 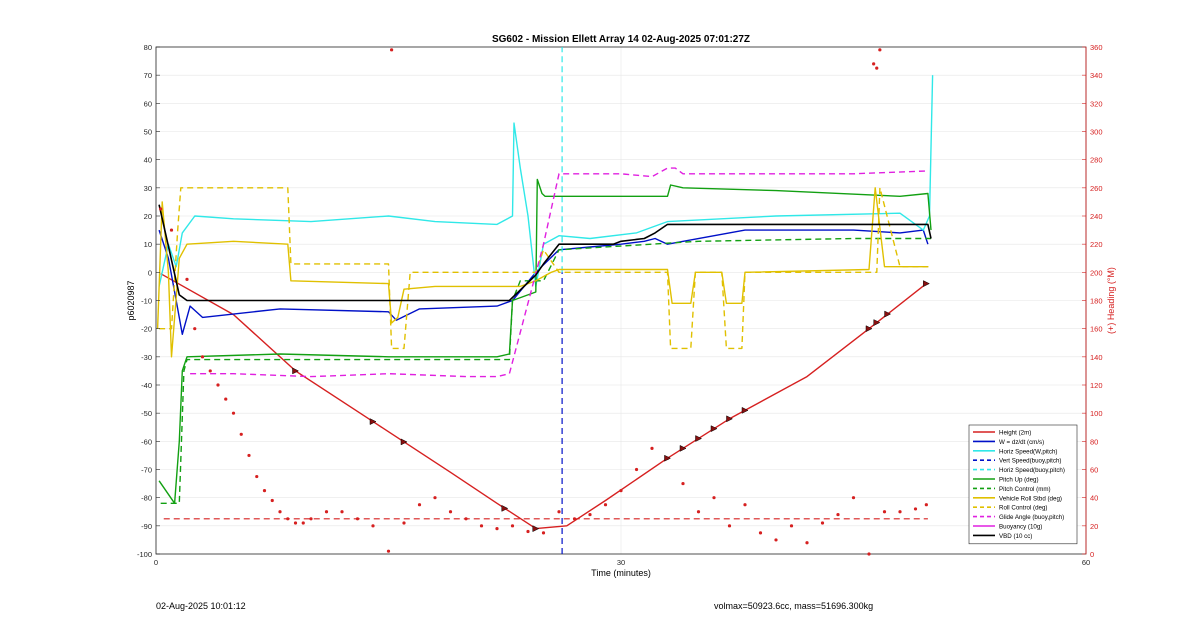 I want to click on y-tick-label: 30, so click(x=148, y=188).